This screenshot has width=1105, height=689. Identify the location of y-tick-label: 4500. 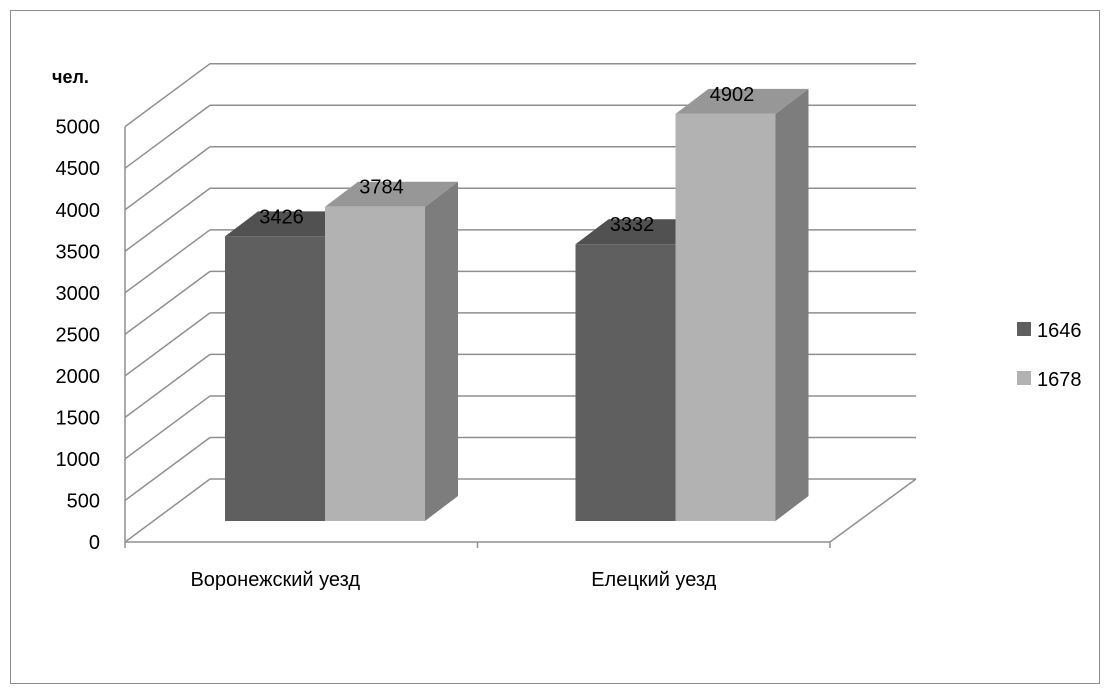
(78, 169).